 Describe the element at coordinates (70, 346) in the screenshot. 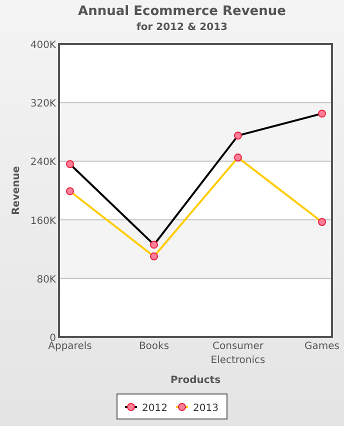

I see `x-tick-label: Apparels` at that location.